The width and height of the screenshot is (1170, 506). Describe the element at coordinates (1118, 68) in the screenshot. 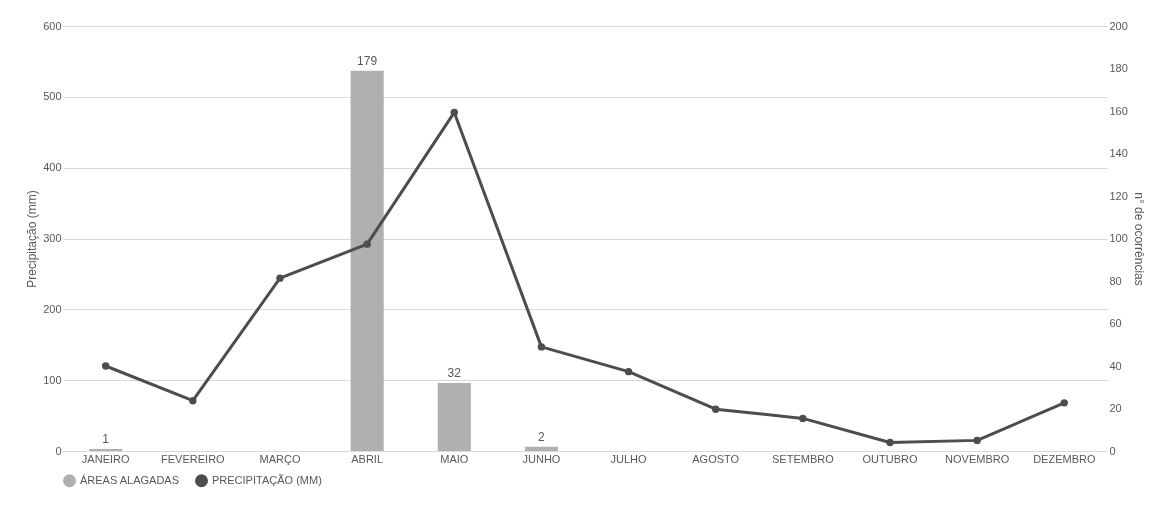

I see `y2-tick-label: 180` at that location.